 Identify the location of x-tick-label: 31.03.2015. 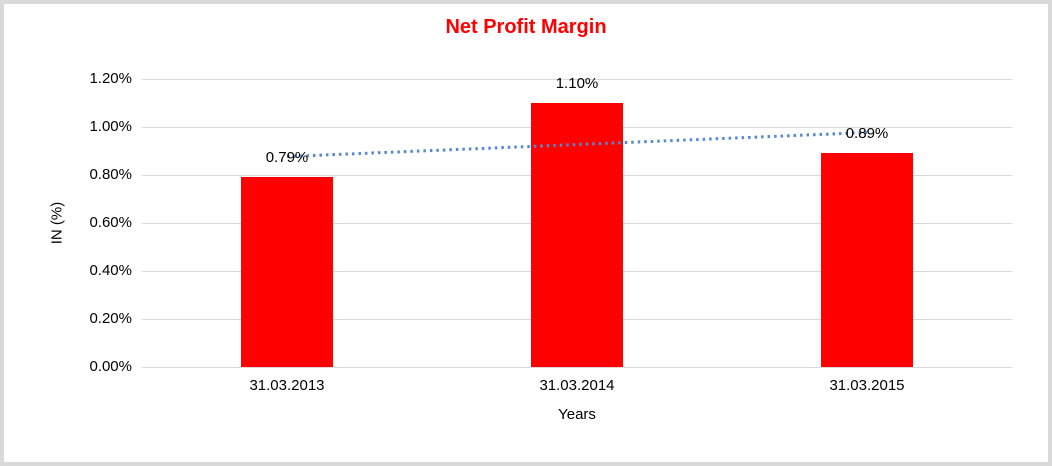
(867, 385).